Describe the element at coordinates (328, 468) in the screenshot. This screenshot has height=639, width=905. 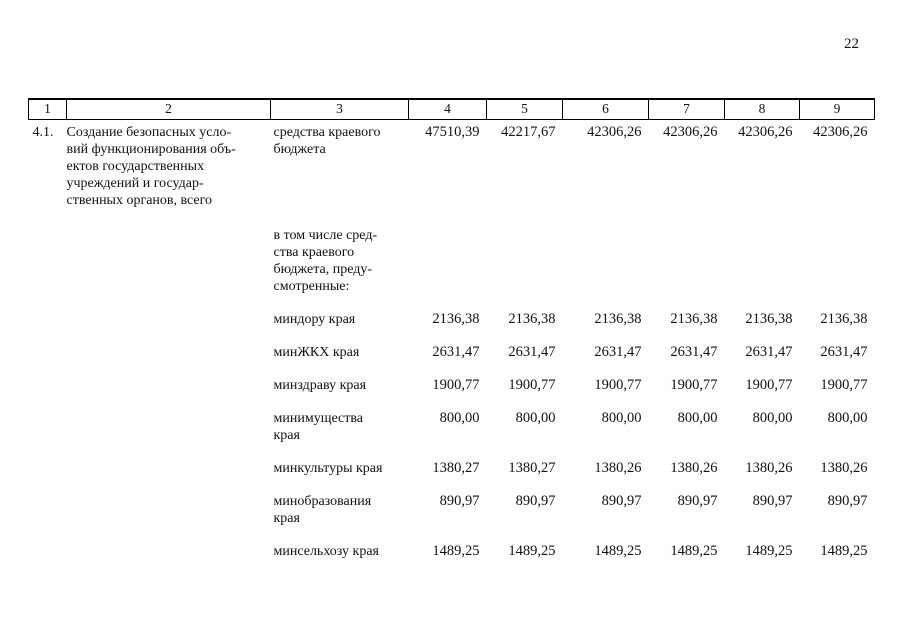
I see `funding-source-cell: минкультуры края` at that location.